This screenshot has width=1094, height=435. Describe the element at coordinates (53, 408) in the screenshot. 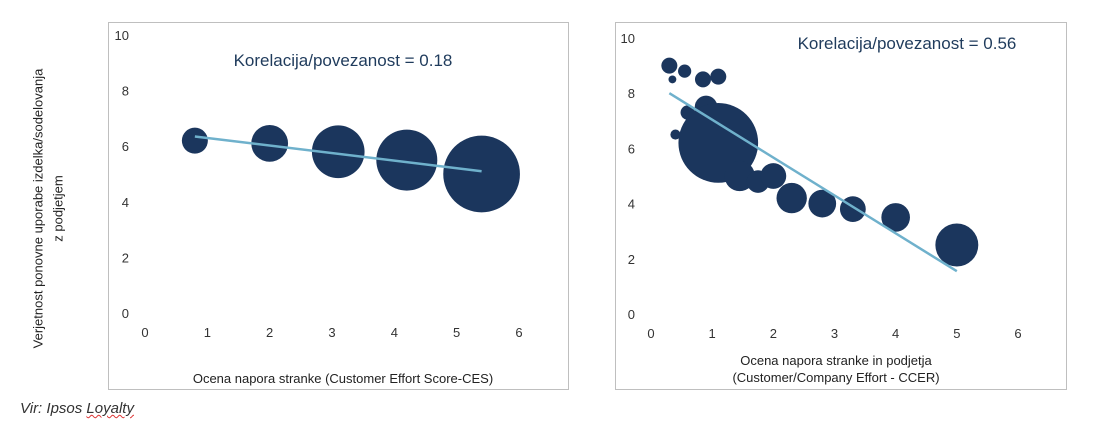

I see `source-prefix: Vir: Ipsos` at that location.